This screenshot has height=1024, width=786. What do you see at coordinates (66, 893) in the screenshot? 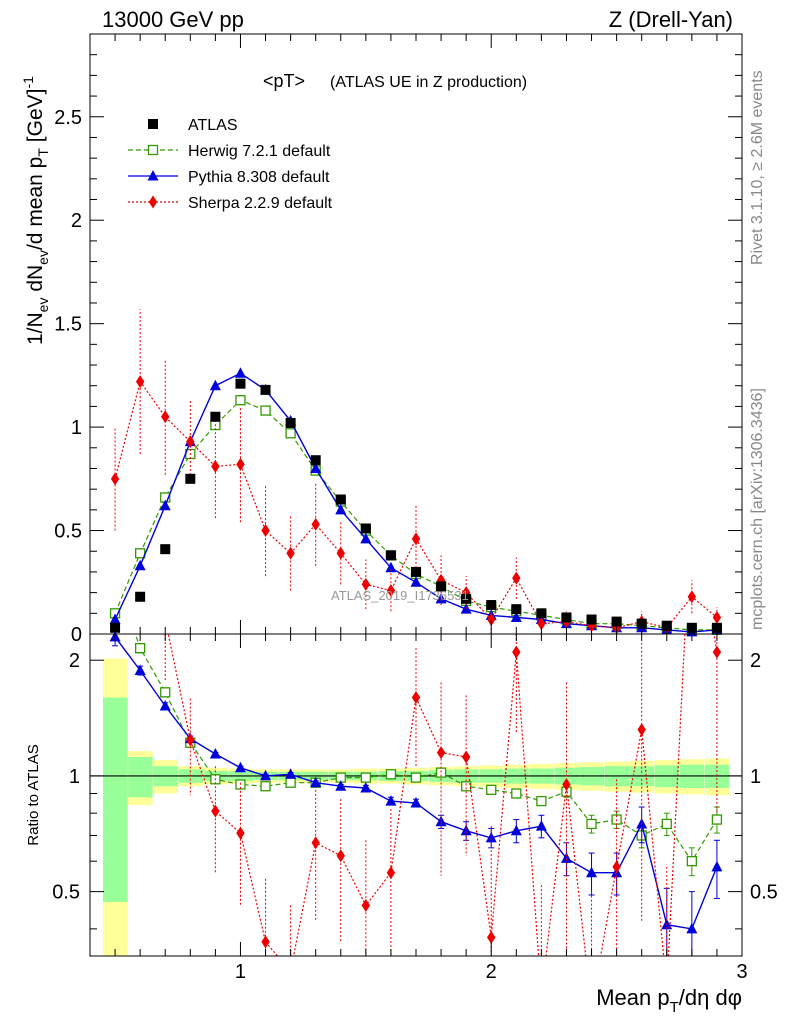
I see `ratio-y-tick-label: 0.5` at bounding box center [66, 893].